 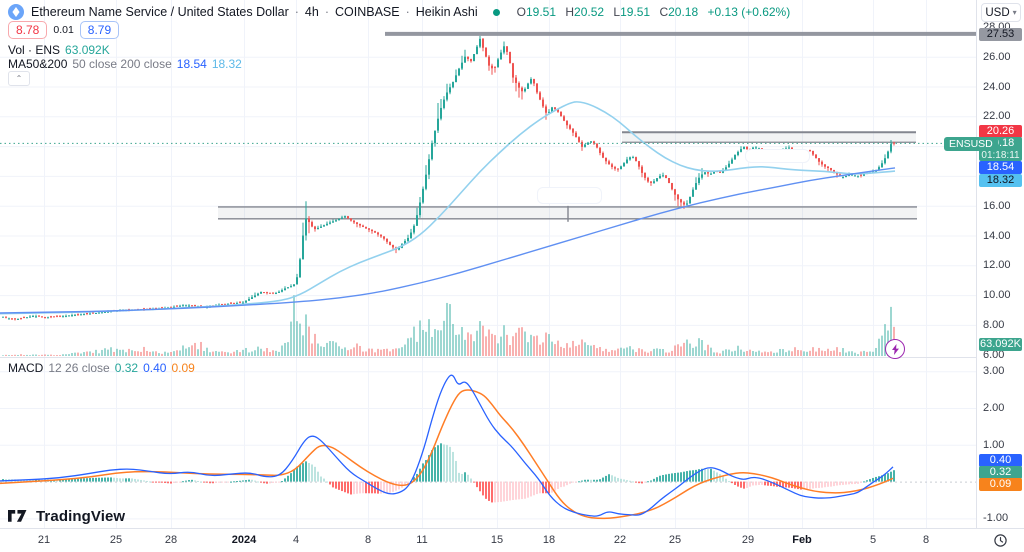 What do you see at coordinates (997, 12) in the screenshot?
I see `currency-label: USD` at bounding box center [997, 12].